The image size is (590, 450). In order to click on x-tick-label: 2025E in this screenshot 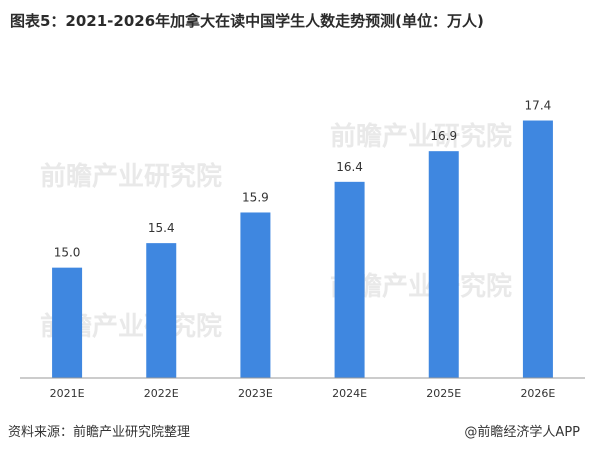, I will do `click(443, 393)`.